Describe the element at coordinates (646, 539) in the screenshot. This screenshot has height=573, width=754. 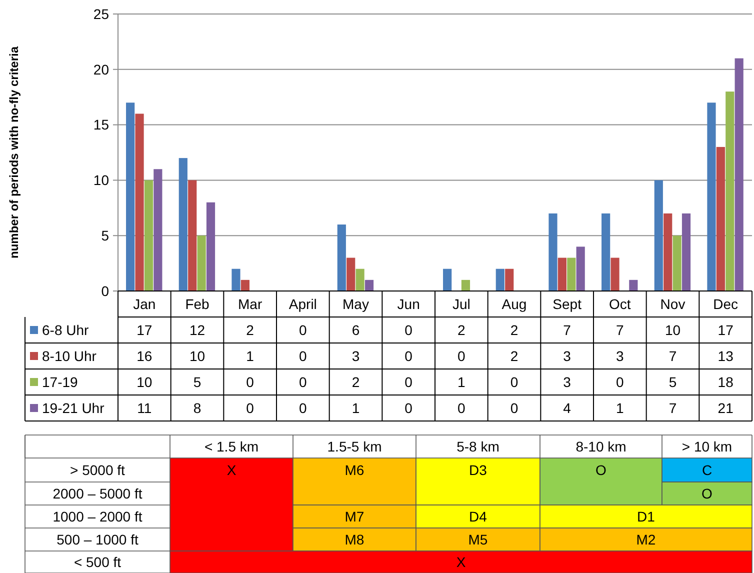
I see `text: M2` at that location.